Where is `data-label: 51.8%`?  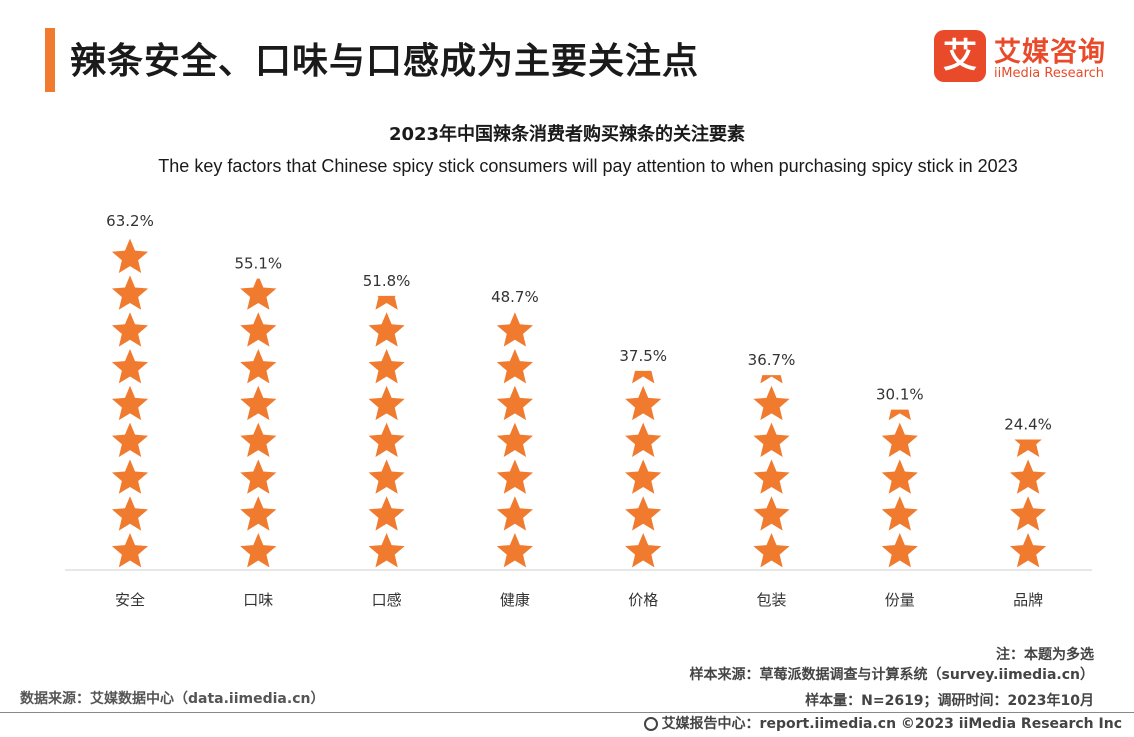
data-label: 51.8% is located at coordinates (387, 281).